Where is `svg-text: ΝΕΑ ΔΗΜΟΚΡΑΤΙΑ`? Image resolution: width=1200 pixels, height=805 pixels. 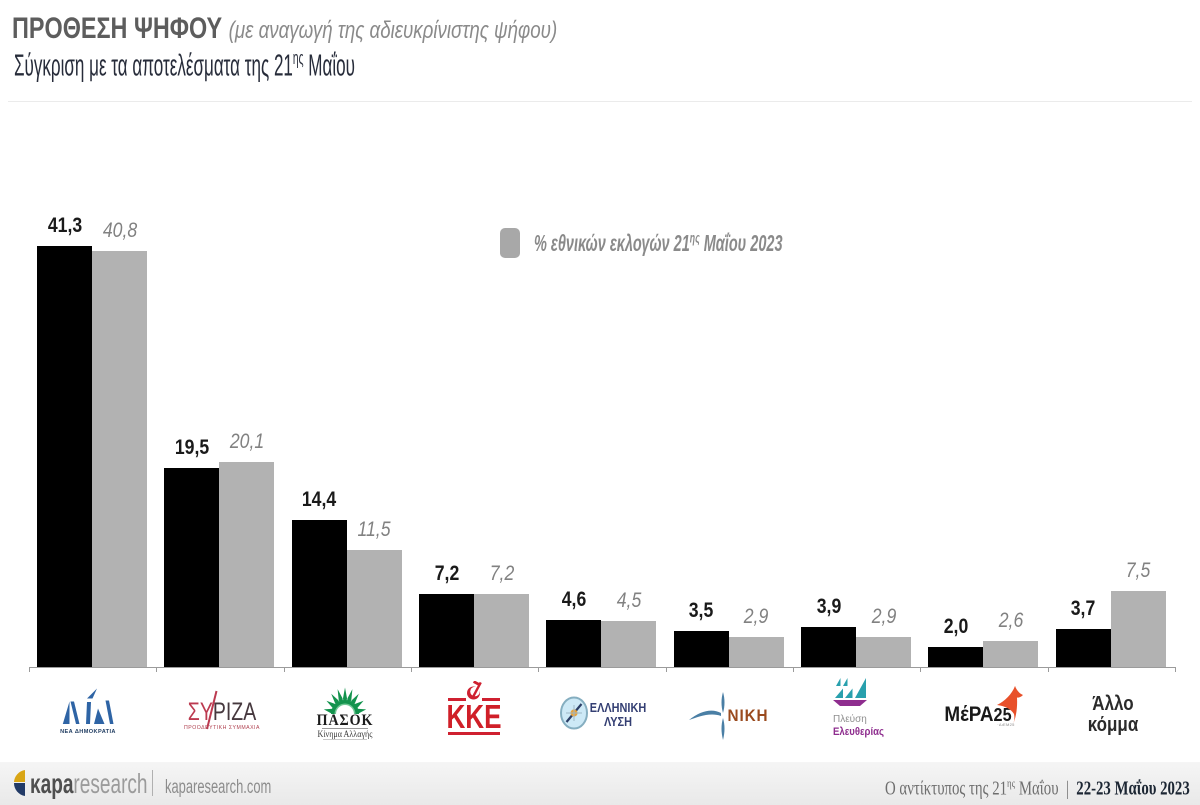 svg-text: ΝΕΑ ΔΗΜΟΚΡΑΤΙΑ is located at coordinates (88, 732).